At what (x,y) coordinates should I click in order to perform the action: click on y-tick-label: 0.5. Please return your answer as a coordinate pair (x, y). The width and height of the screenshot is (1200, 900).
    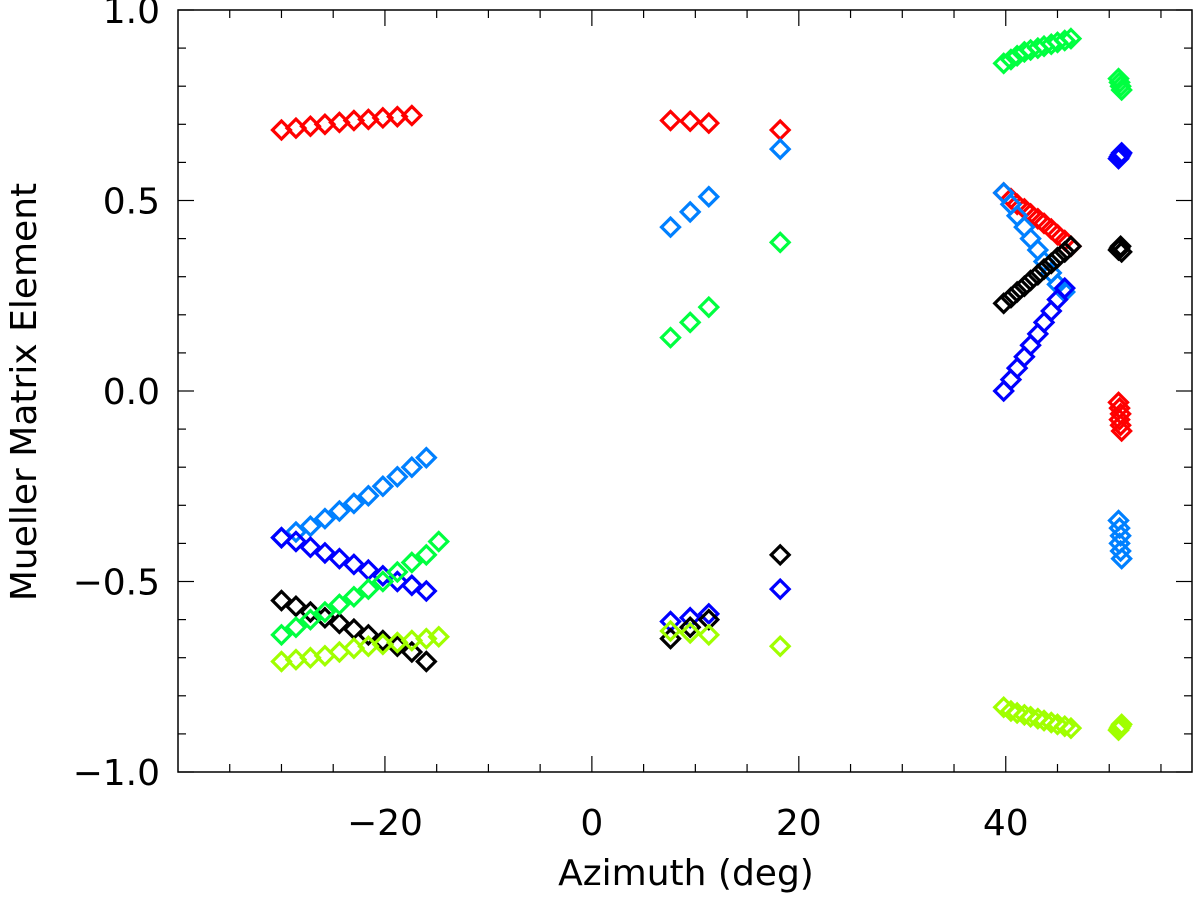
    Looking at the image, I should click on (131, 202).